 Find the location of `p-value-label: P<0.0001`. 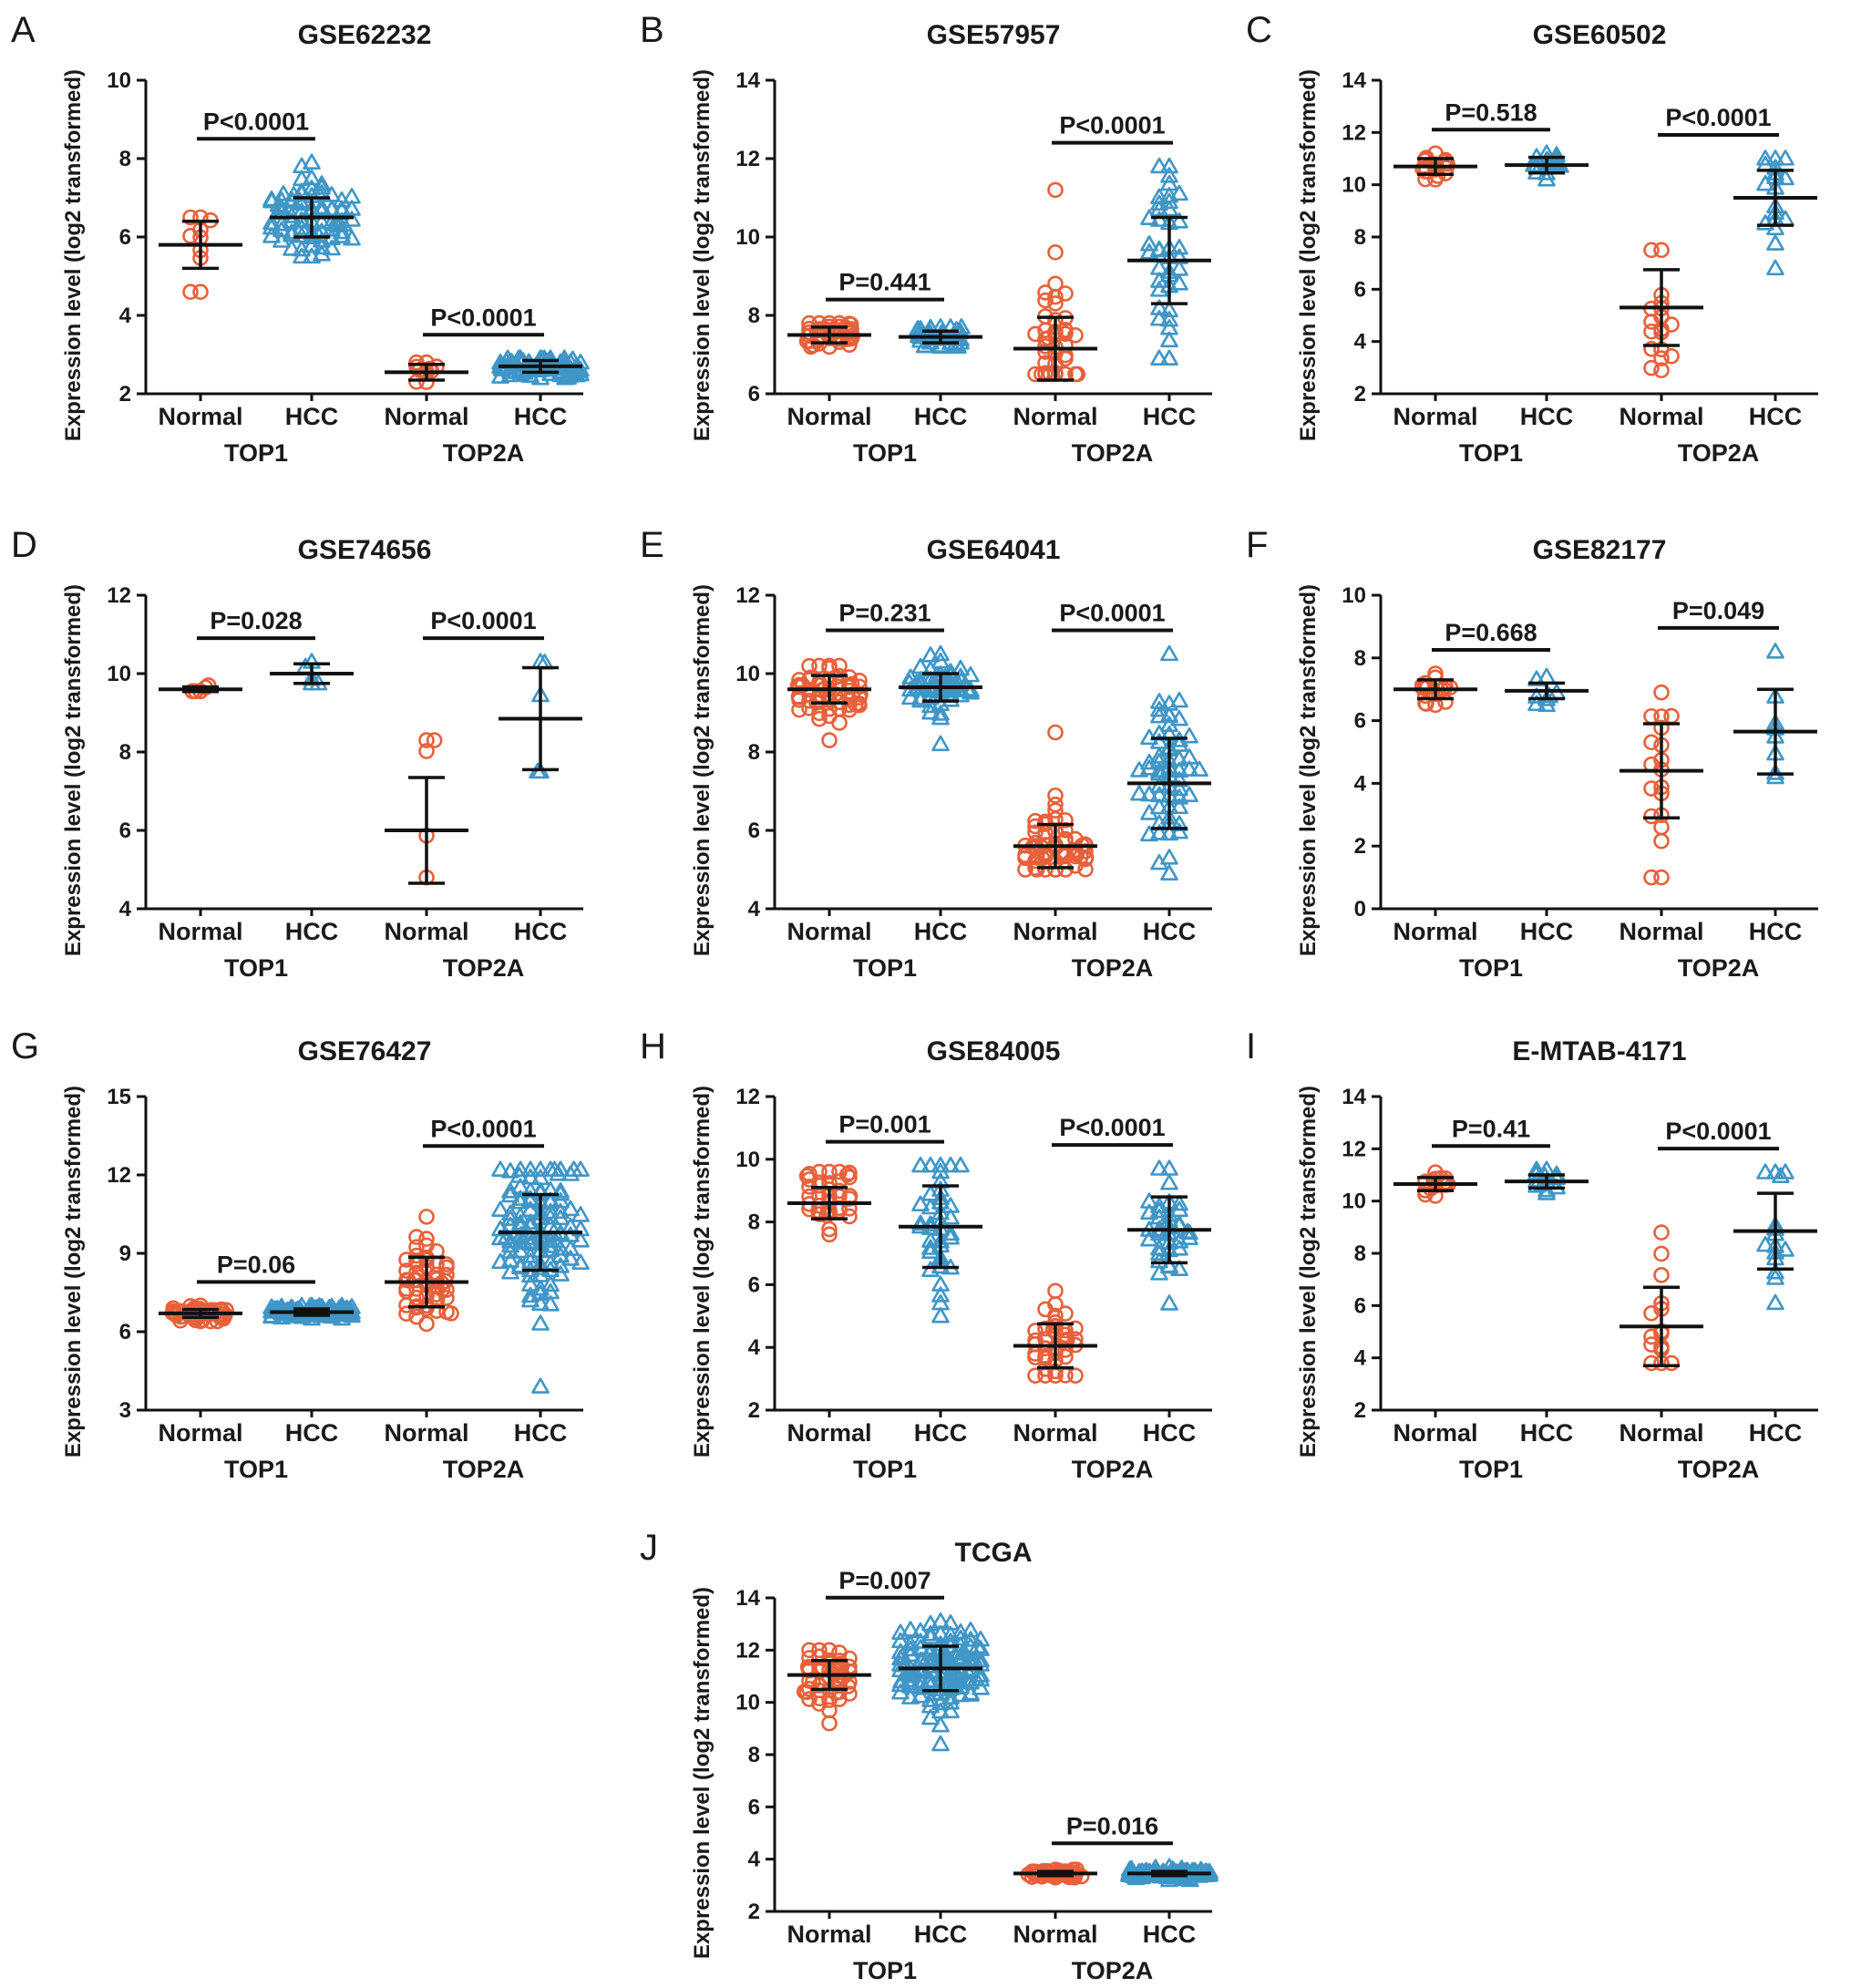

p-value-label: P<0.0001 is located at coordinates (1112, 125).